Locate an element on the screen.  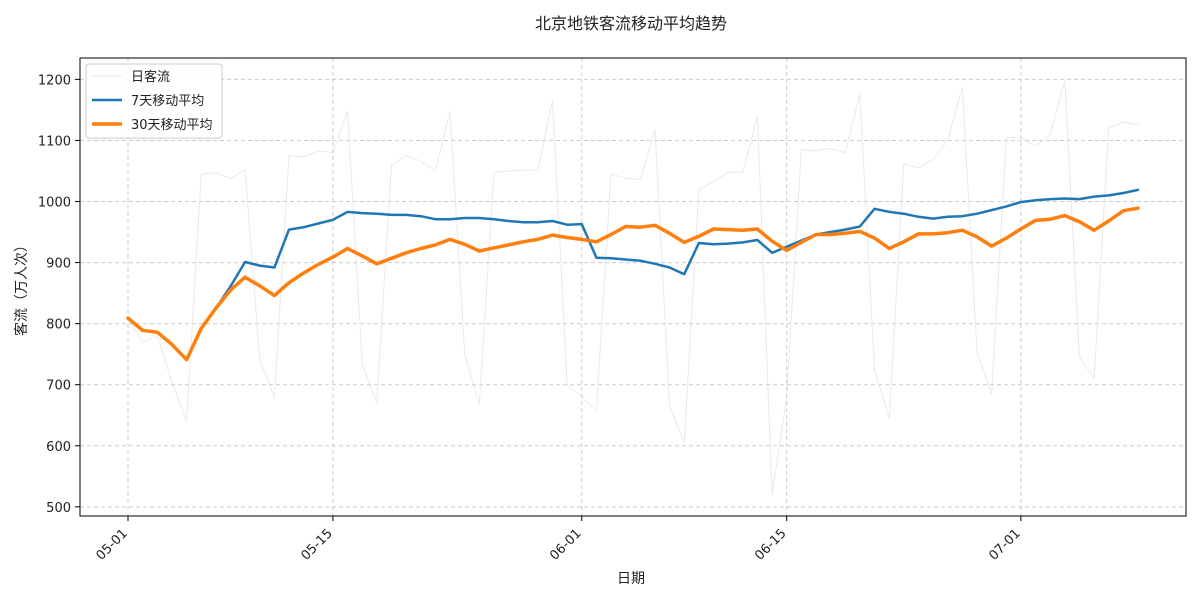
x-axis-title: 日期 is located at coordinates (631, 579).